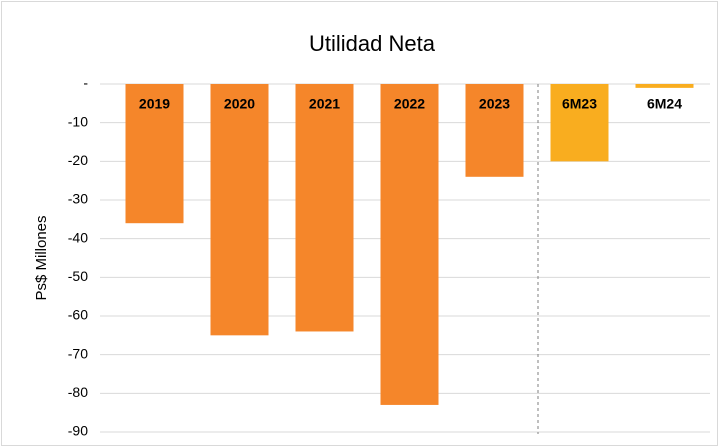  I want to click on category-label: 6M24, so click(664, 104).